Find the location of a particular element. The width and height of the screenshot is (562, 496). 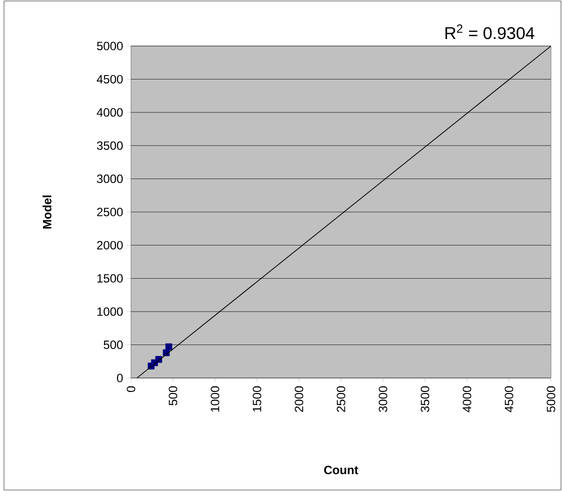

x-tick-label: 0 is located at coordinates (131, 389).